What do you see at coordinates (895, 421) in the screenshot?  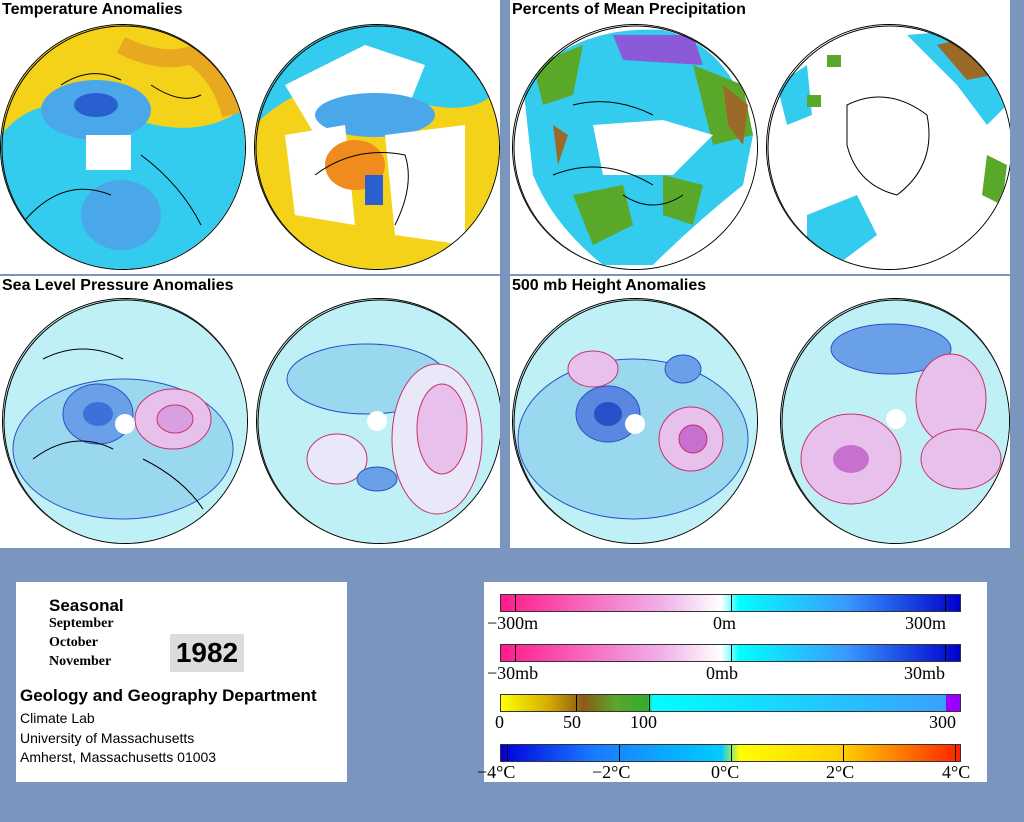 I see `southern-hemisphere-height-map` at bounding box center [895, 421].